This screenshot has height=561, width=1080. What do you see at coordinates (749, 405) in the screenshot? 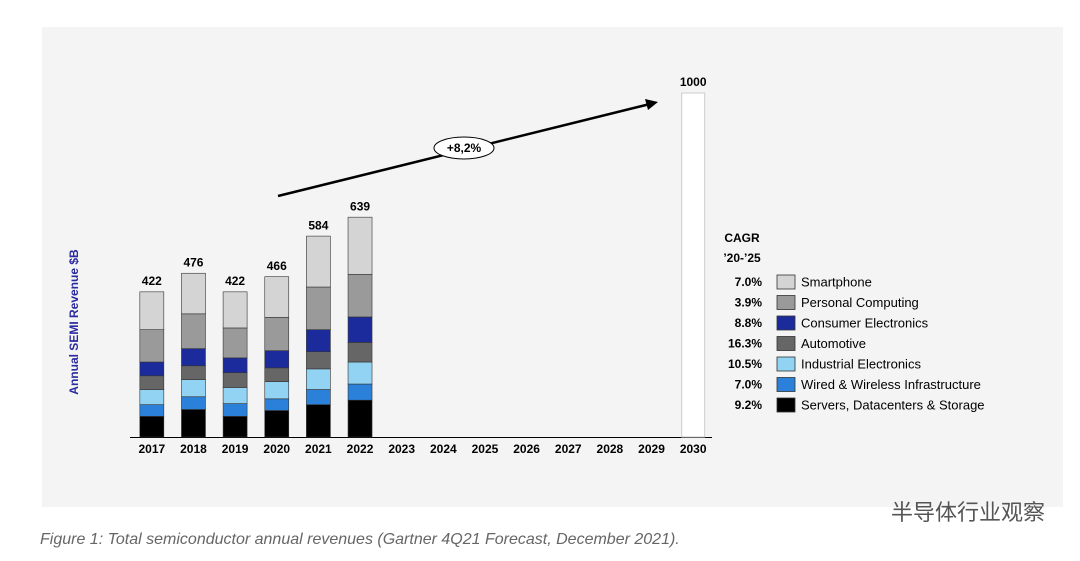
I see `legend-cagr: 9.2%` at bounding box center [749, 405].